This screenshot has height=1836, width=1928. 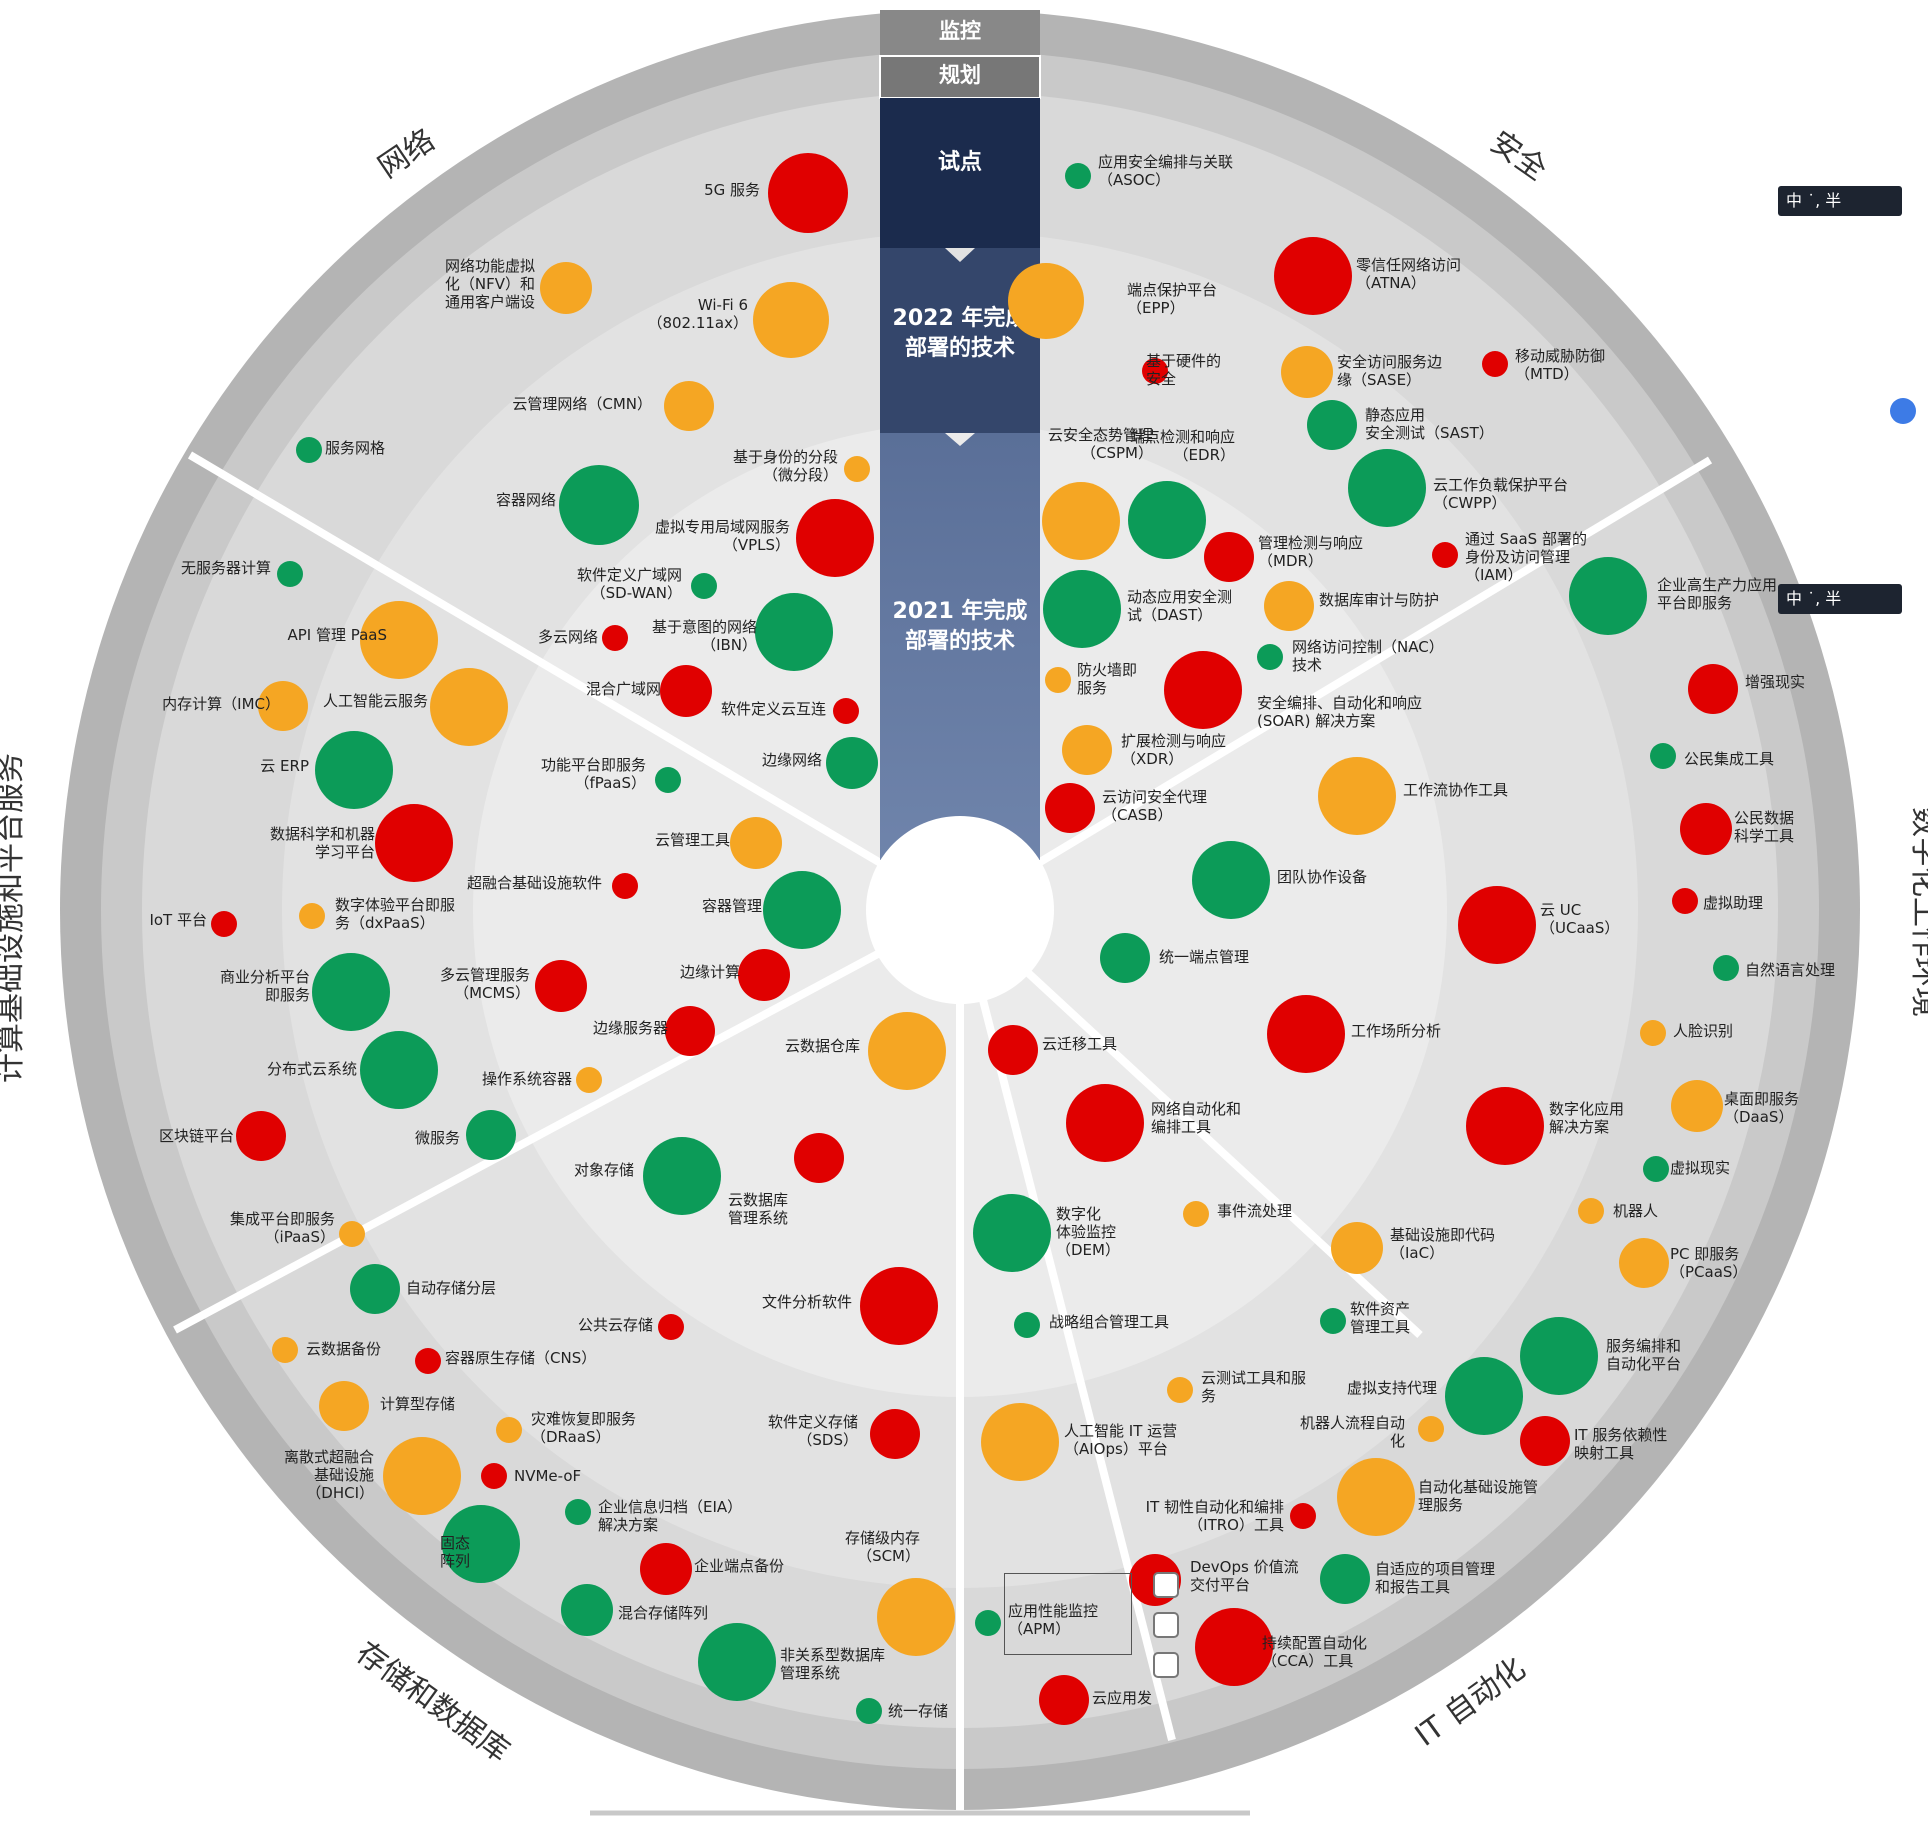 I want to click on ime-indicator-mid: 中 ˙, 半, so click(x=1840, y=599).